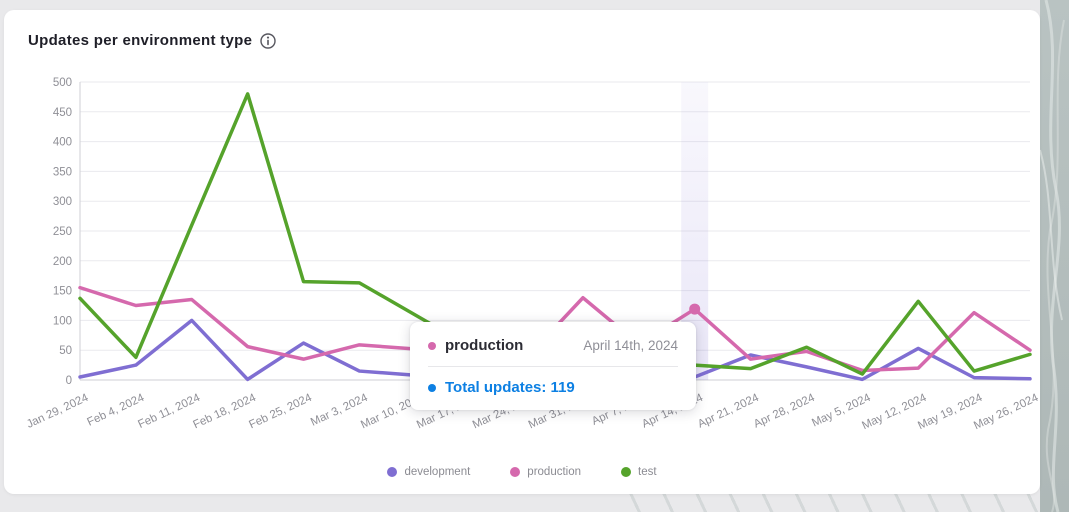 This screenshot has height=512, width=1069. I want to click on legend-item-production: production, so click(545, 472).